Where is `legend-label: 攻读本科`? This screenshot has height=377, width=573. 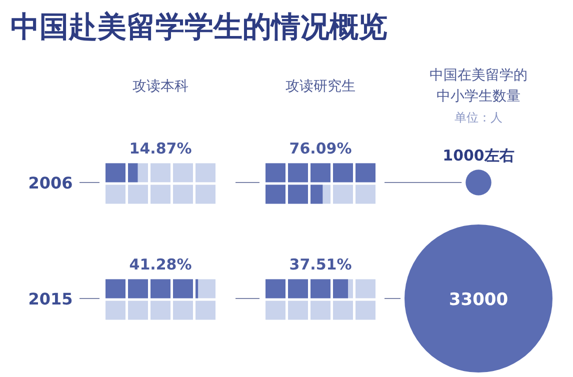
legend-label: 攻读本科 is located at coordinates (160, 86).